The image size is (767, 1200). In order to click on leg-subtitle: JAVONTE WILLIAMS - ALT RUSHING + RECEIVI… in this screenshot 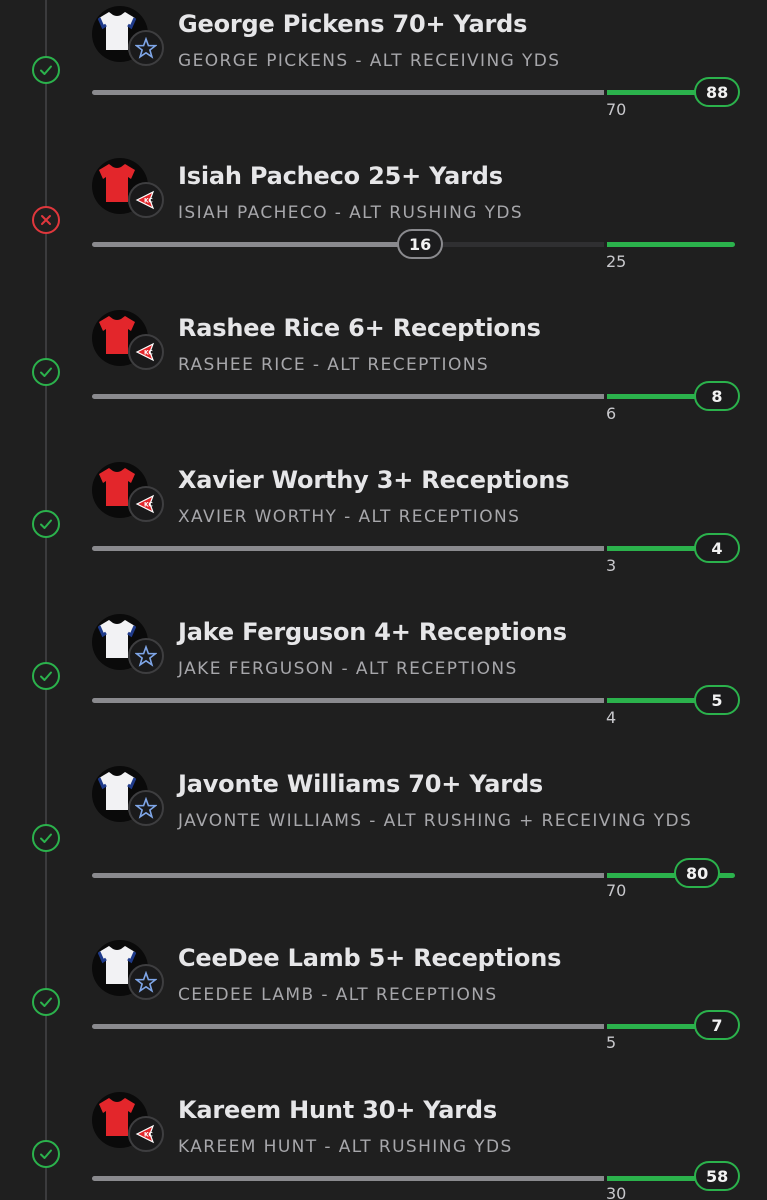, I will do `click(435, 821)`.